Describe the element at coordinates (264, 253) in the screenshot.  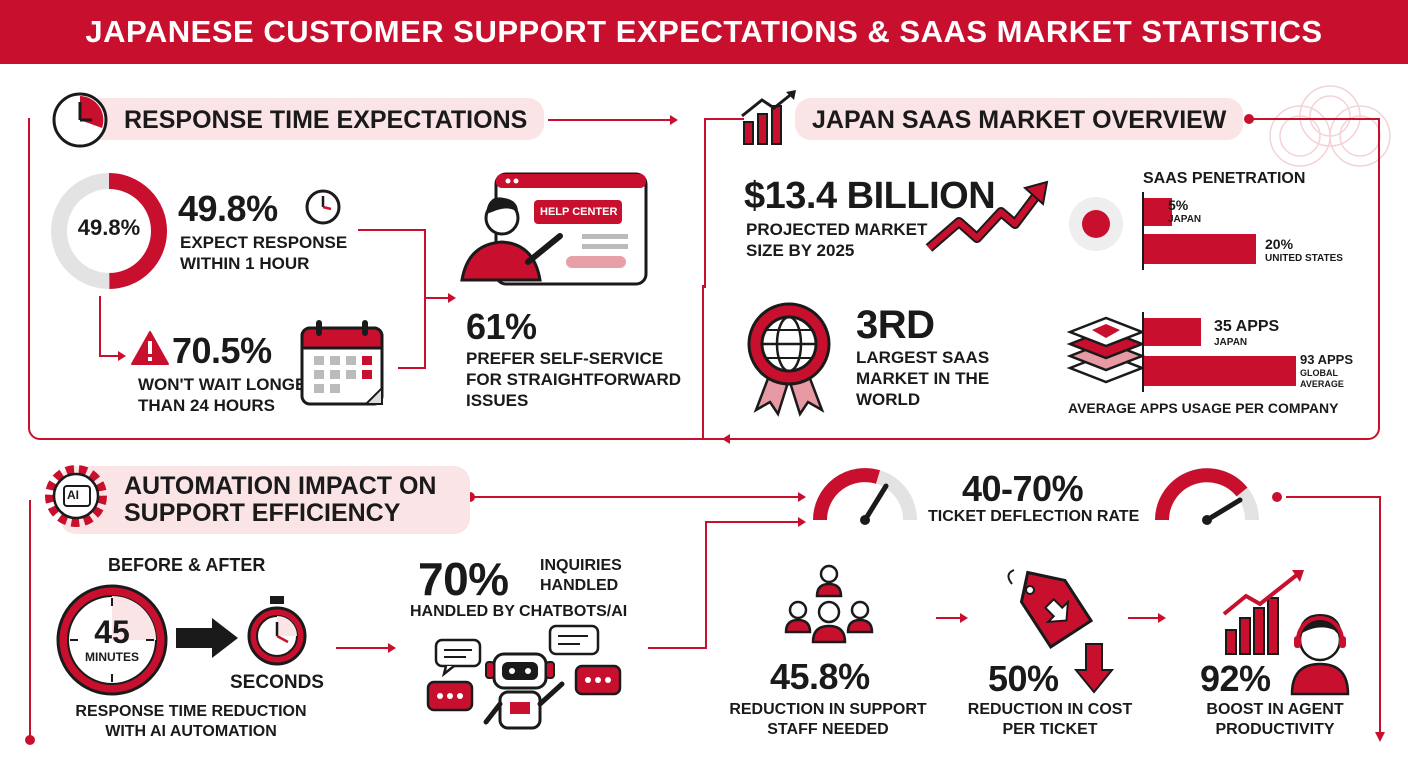
I see `stat-within-hour-text: EXPECT RESPONSE WITHIN 1 HOUR` at that location.